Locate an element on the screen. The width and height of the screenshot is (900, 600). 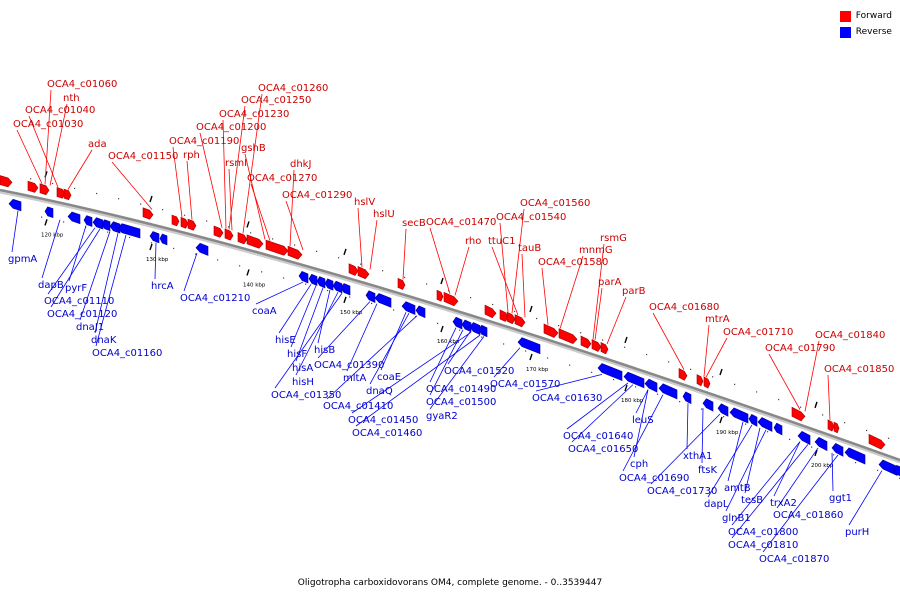
forward-swatch is located at coordinates (845, 16).